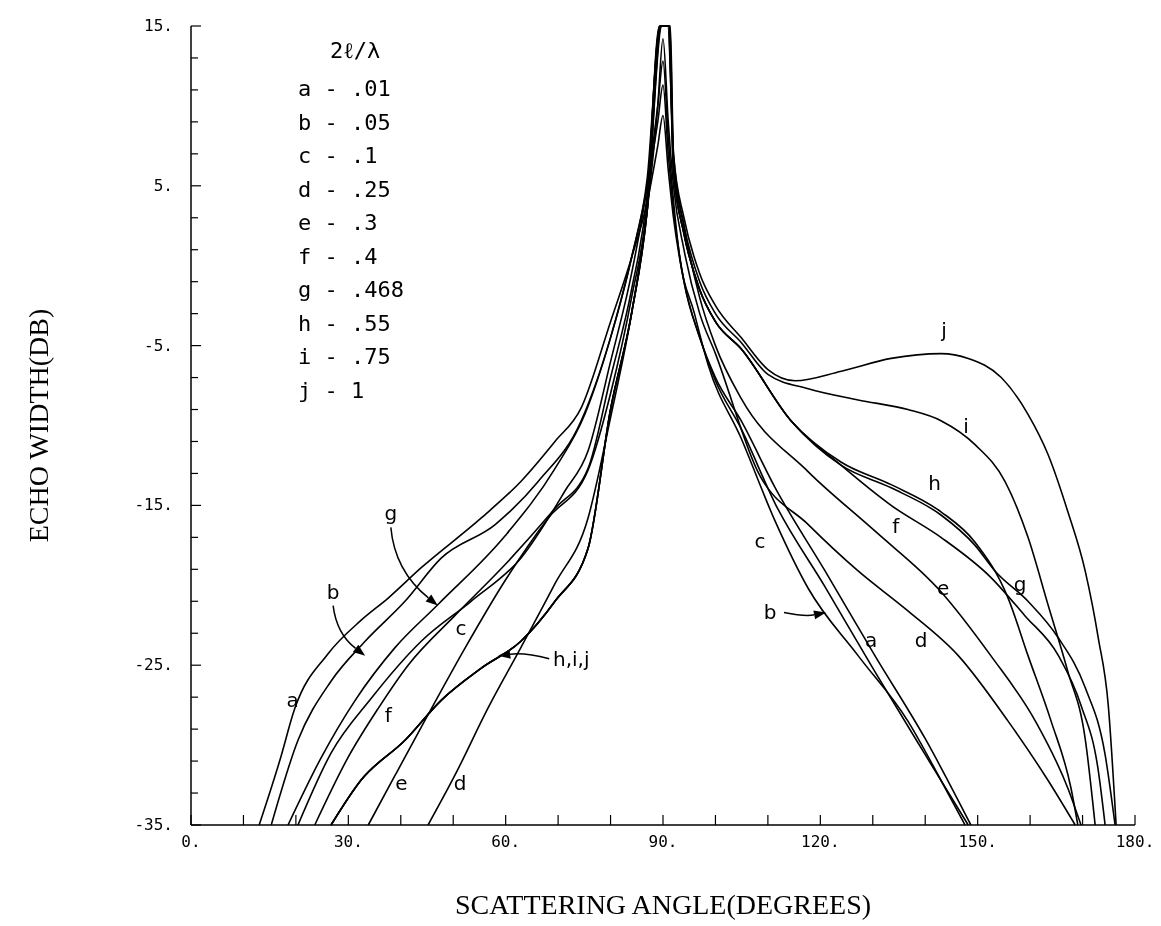 The image size is (1161, 926). What do you see at coordinates (921, 639) in the screenshot?
I see `series-label: d` at bounding box center [921, 639].